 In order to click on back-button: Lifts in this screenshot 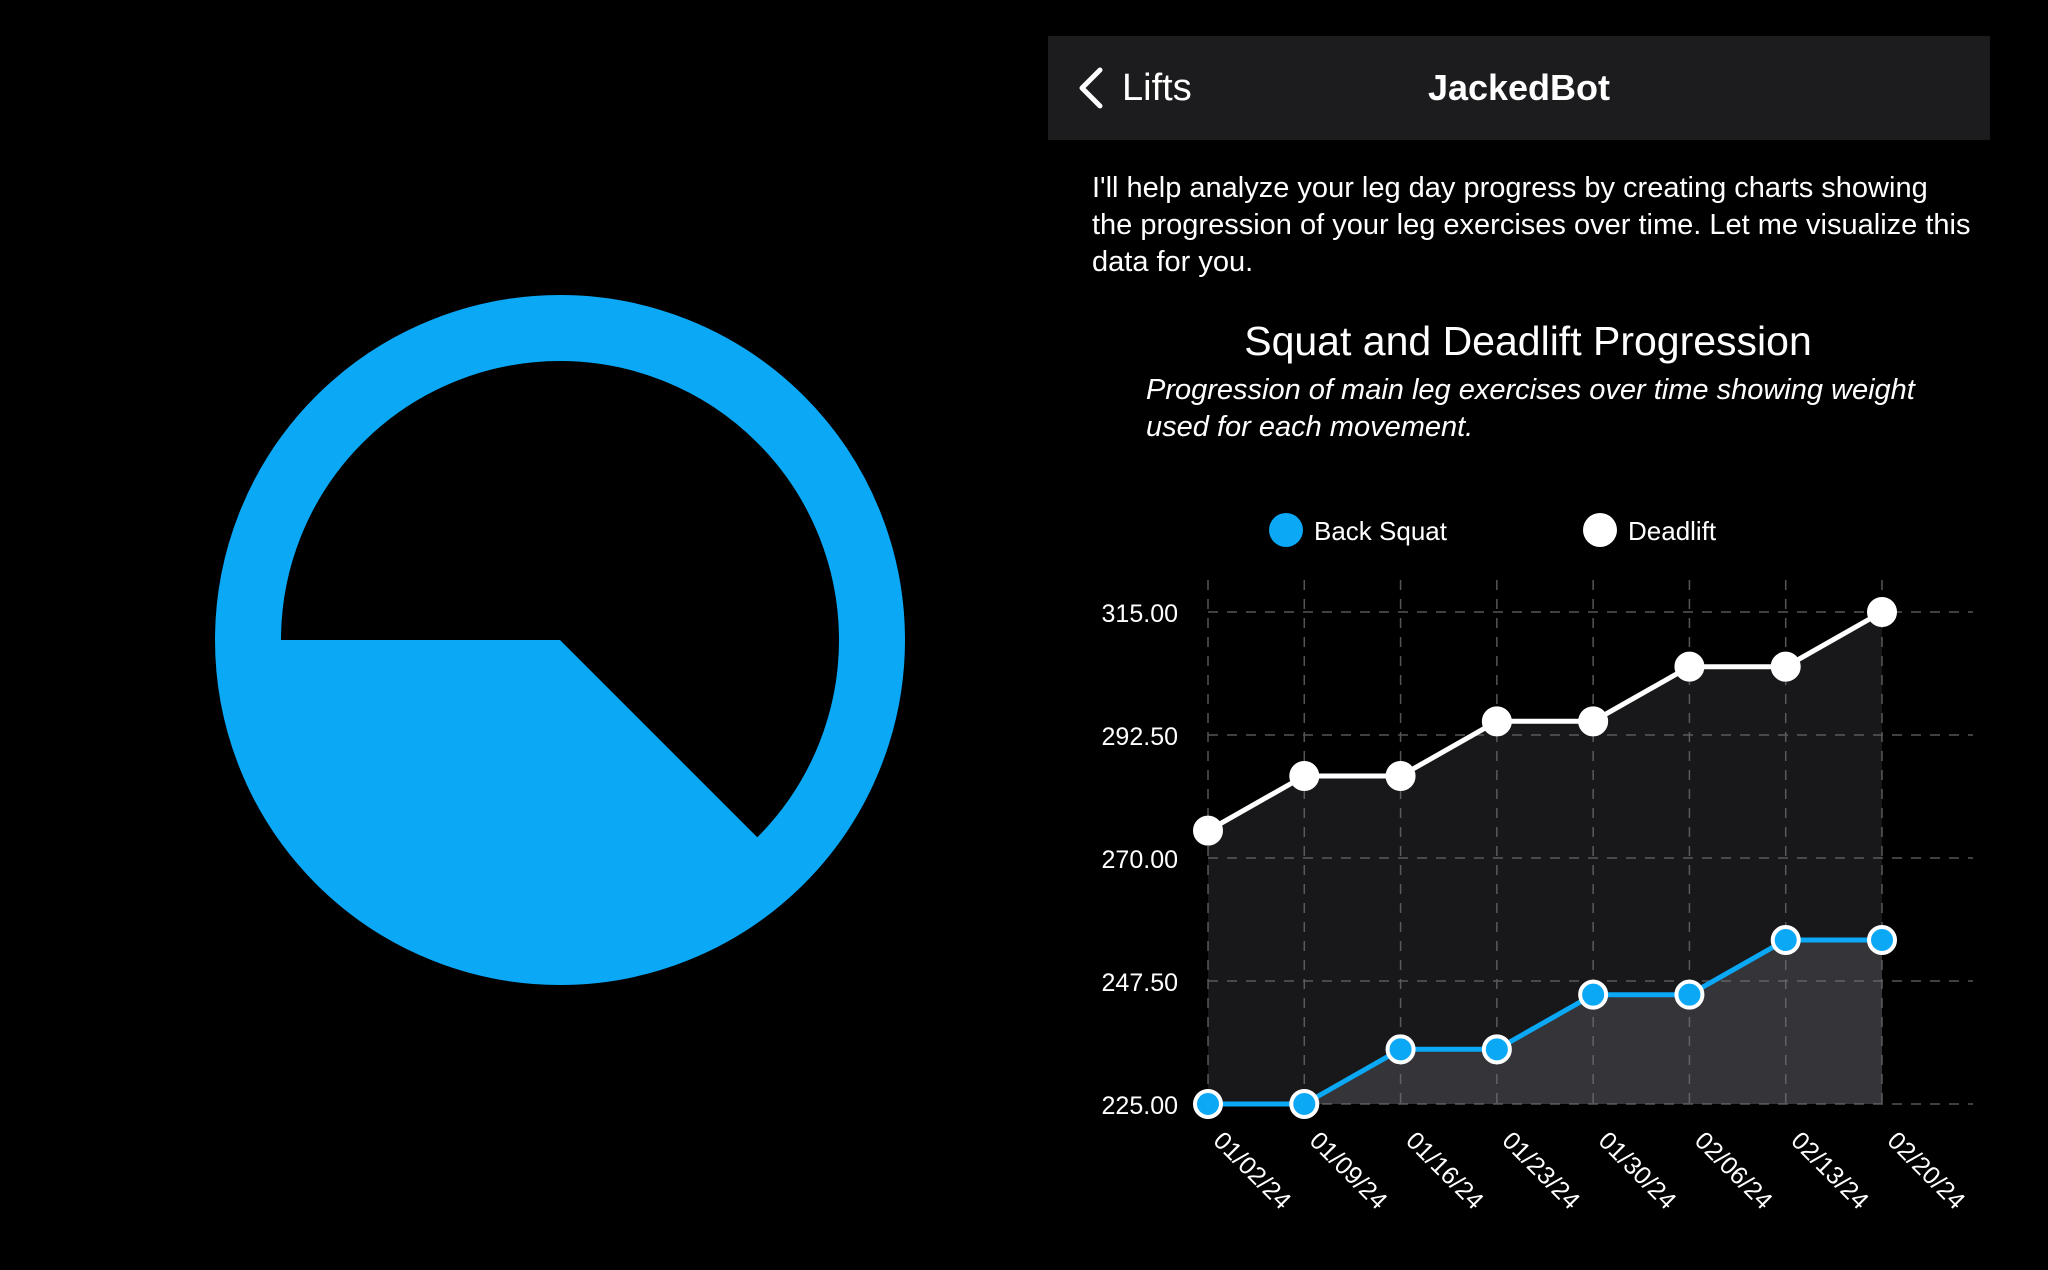, I will do `click(1133, 88)`.